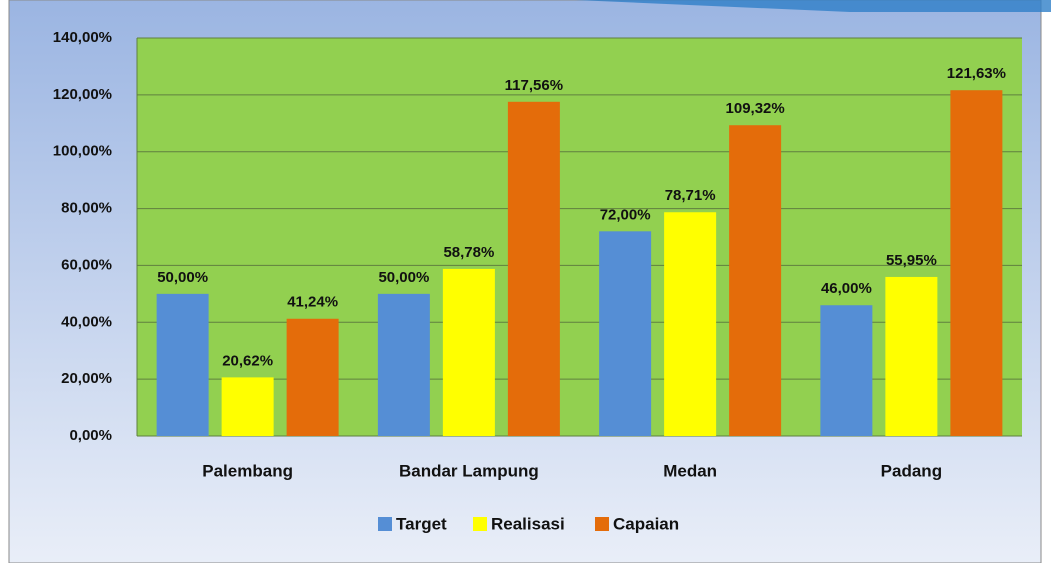 The width and height of the screenshot is (1051, 563). I want to click on y-tick-label: 80,00%, so click(86, 208).